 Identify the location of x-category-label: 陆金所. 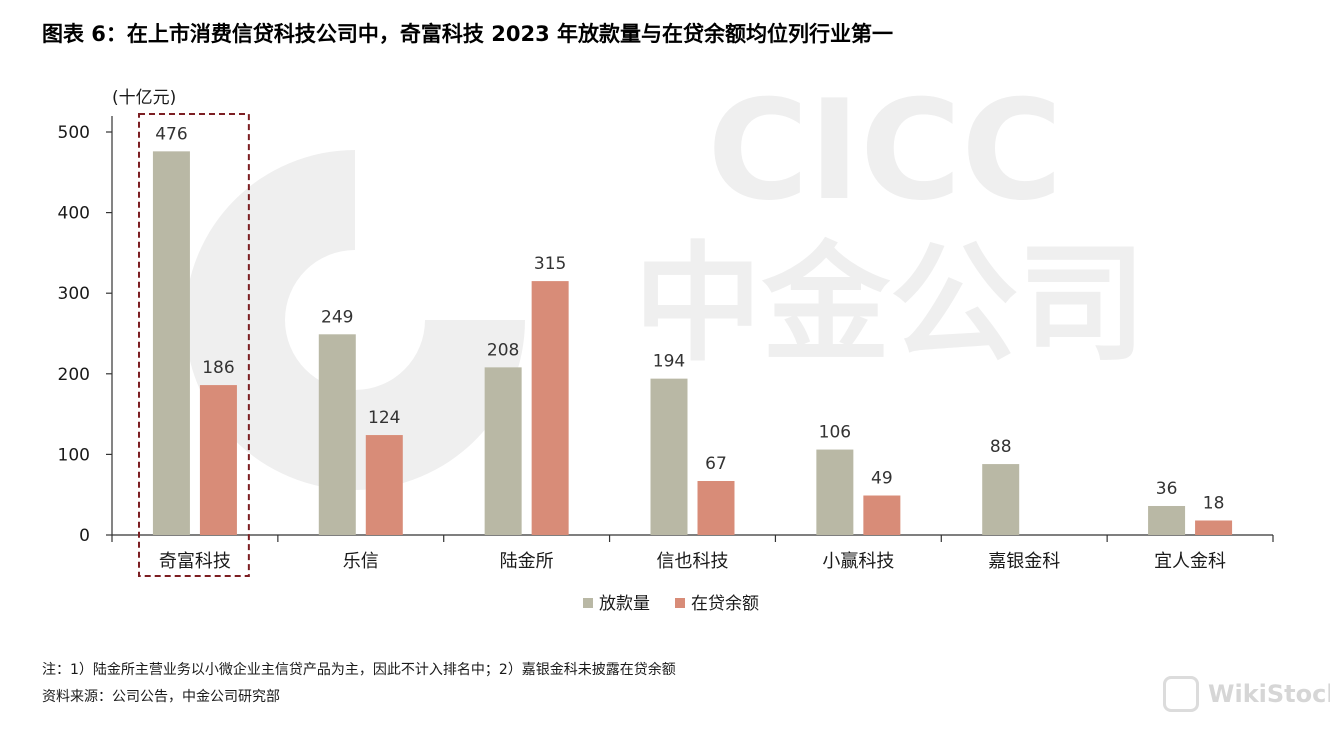
(527, 561).